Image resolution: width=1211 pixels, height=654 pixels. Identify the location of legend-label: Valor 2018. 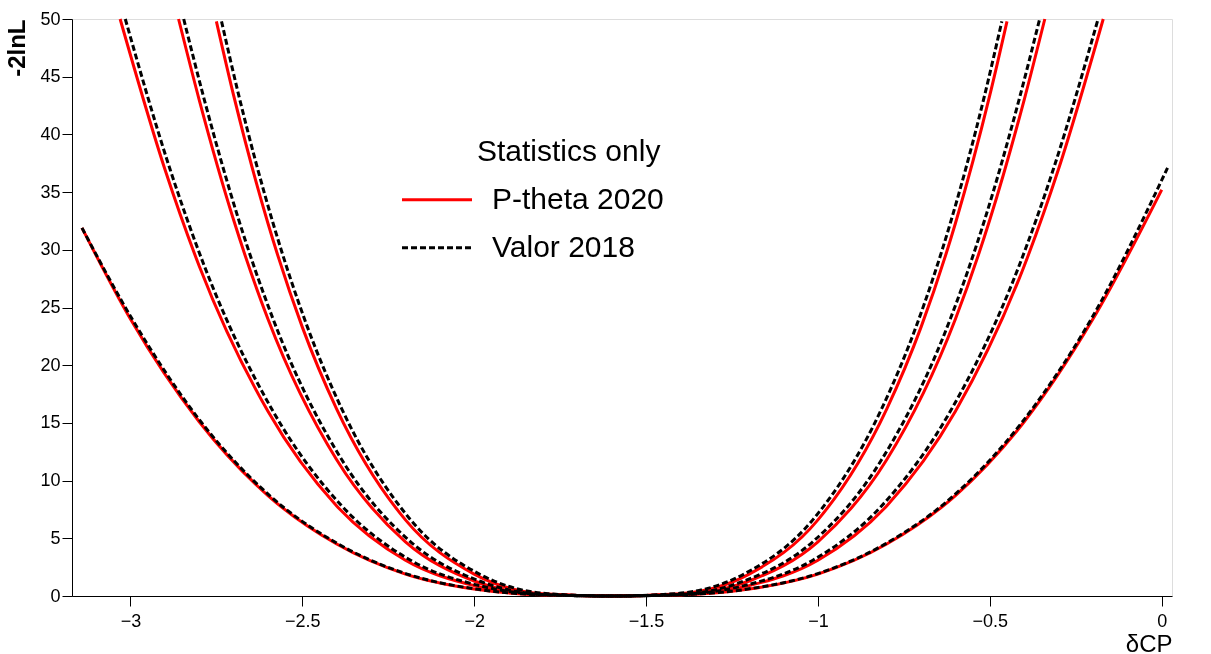
(563, 246).